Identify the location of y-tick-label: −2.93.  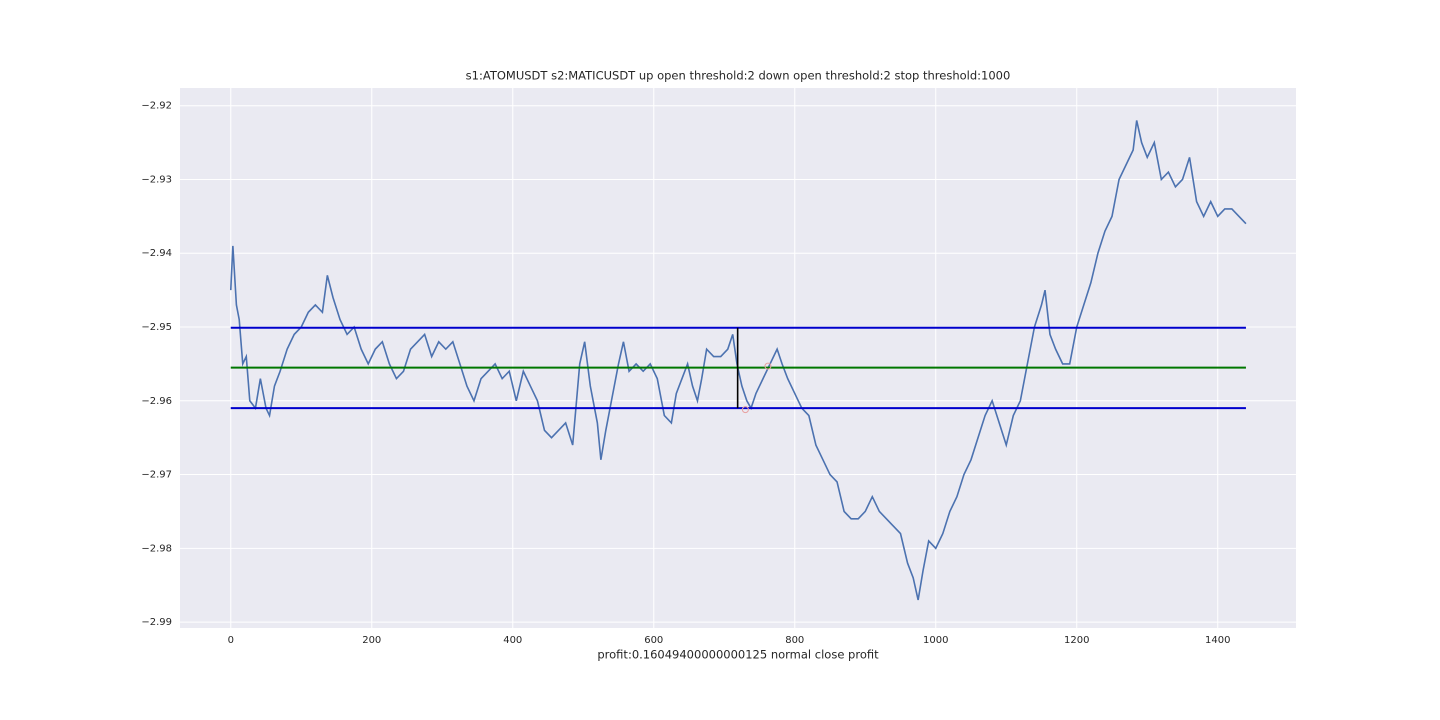
(156, 179).